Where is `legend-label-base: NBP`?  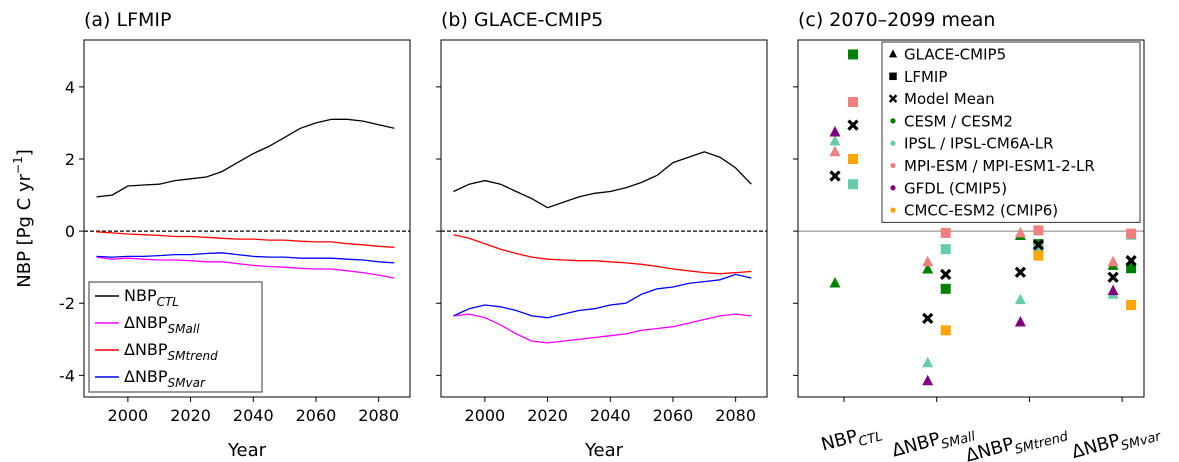
legend-label-base: NBP is located at coordinates (140, 295).